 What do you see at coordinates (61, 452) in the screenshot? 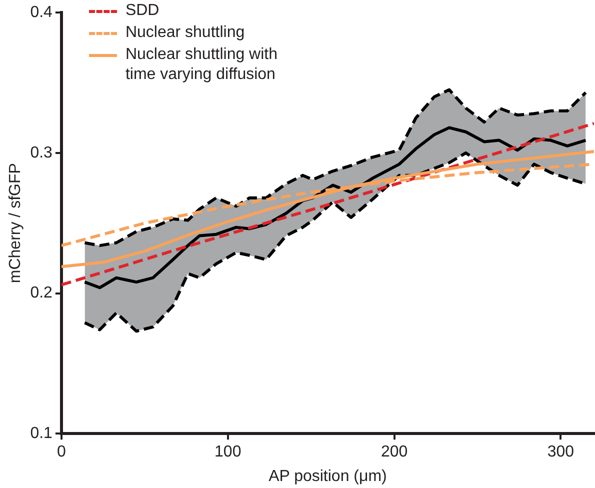
I see `x-tick-label: 0` at bounding box center [61, 452].